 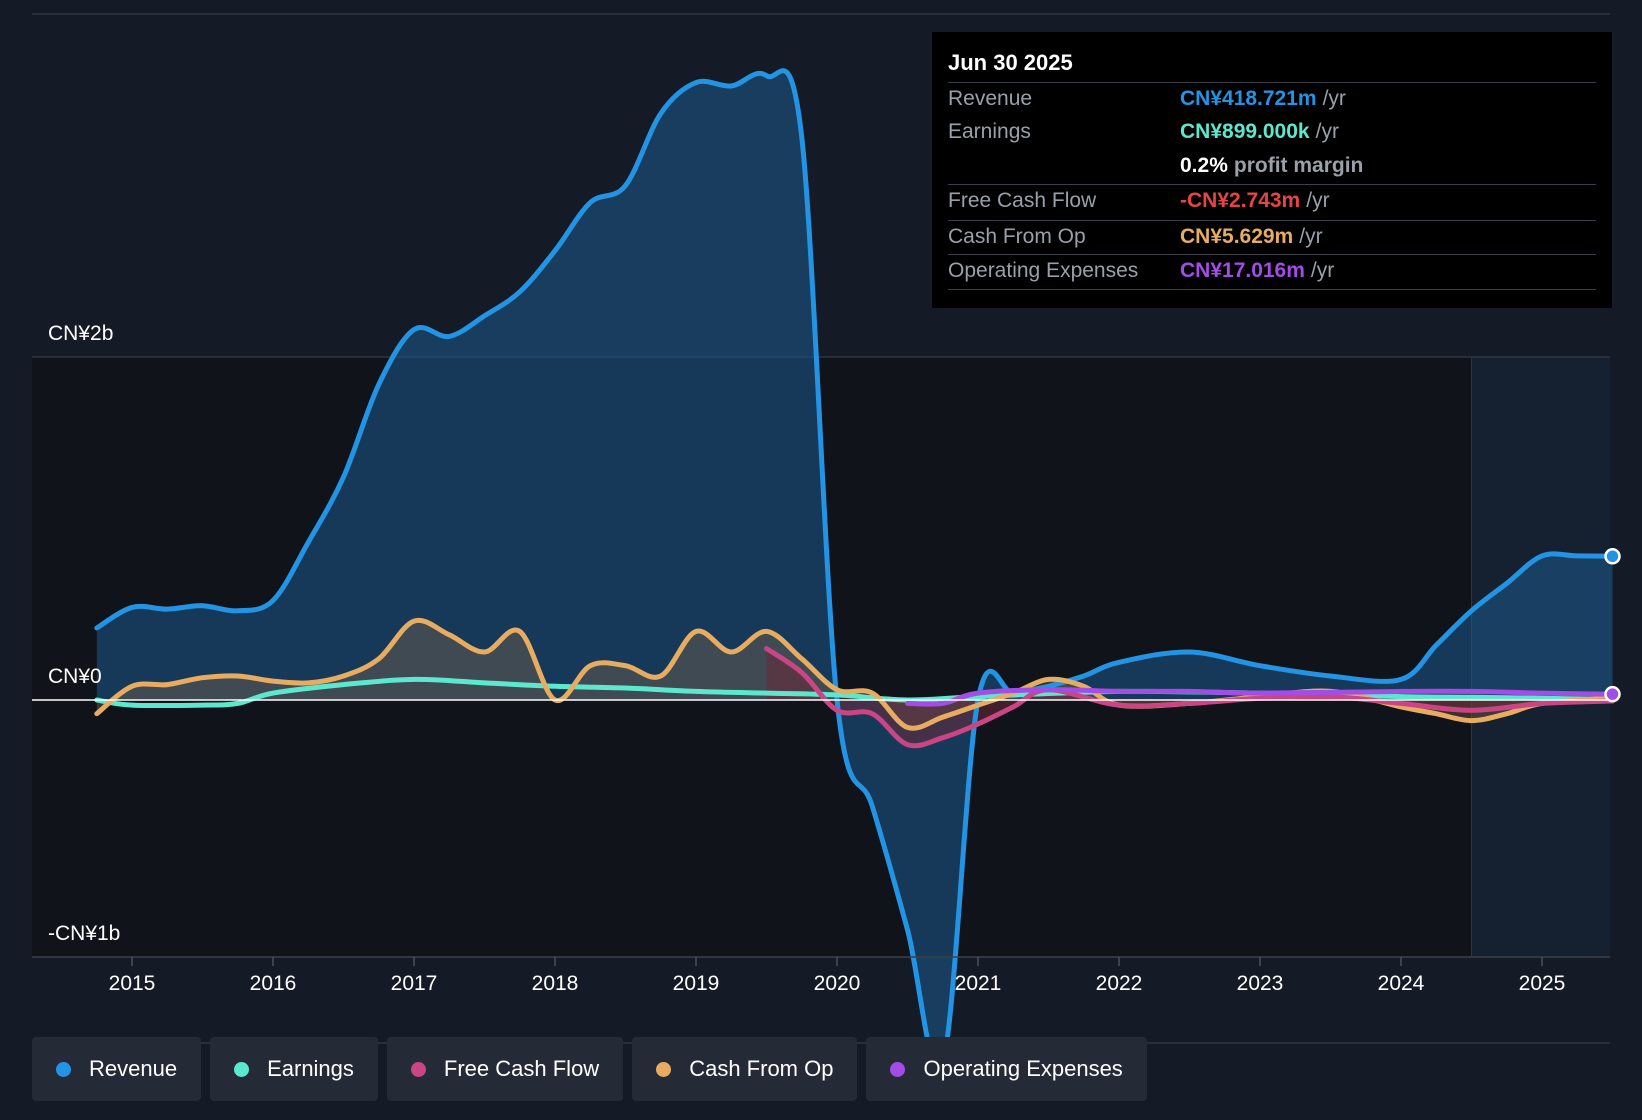 I want to click on tooltip-earnings-unit: /yr, so click(x=1327, y=131).